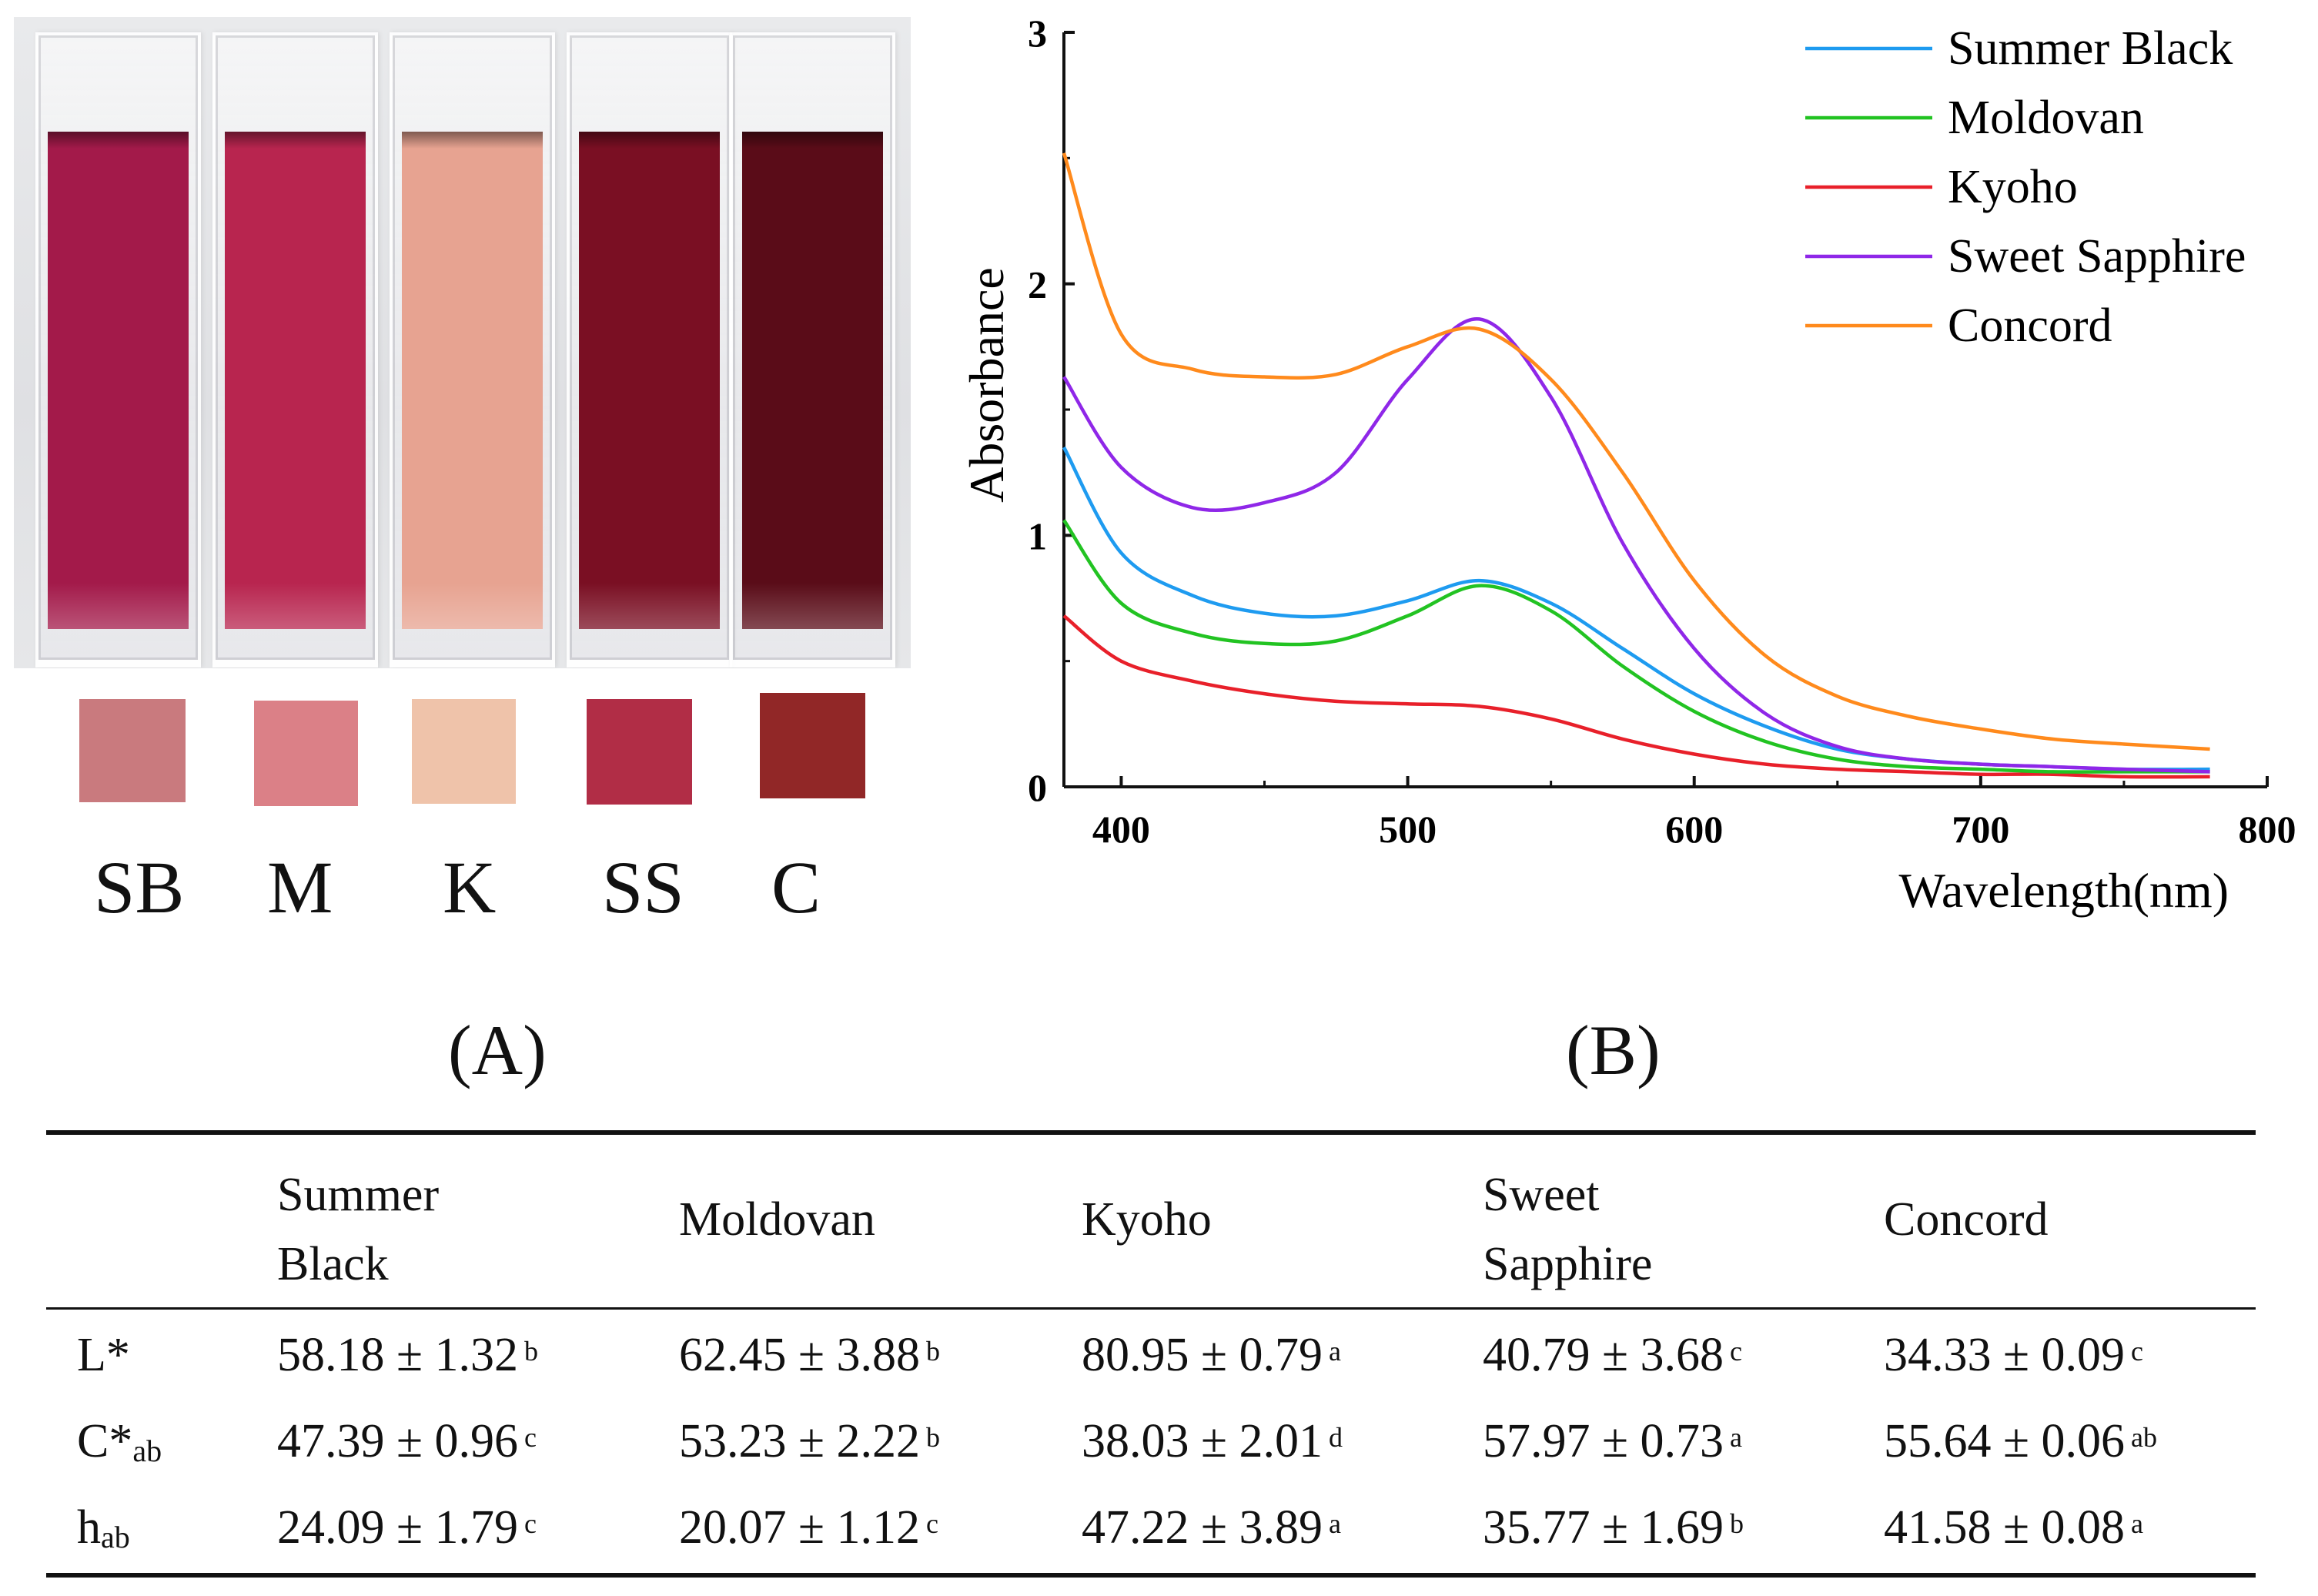  I want to click on swatch-m, so click(306, 754).